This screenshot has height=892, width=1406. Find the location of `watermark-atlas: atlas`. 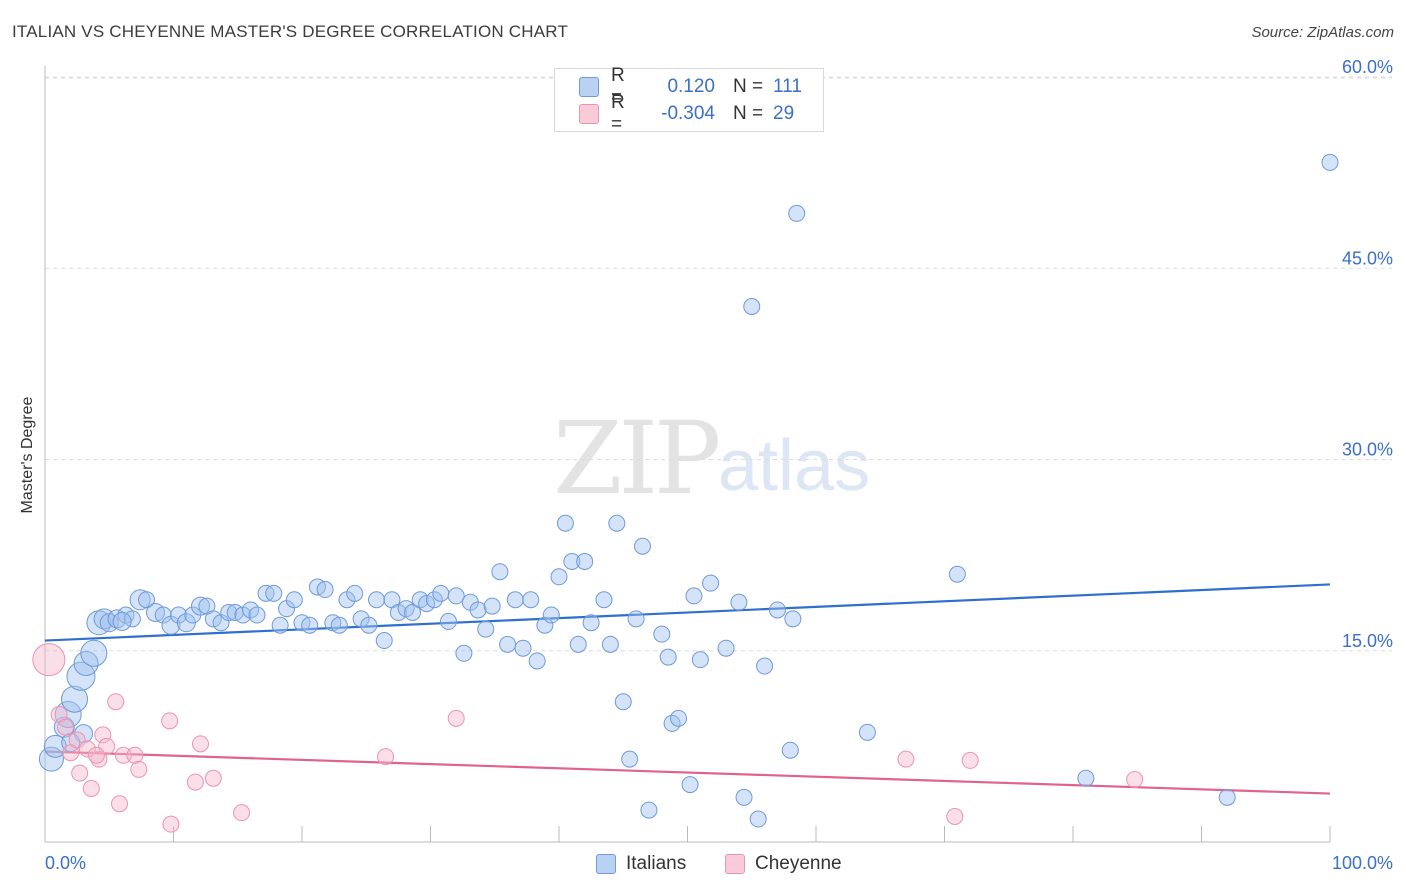

watermark-atlas: atlas is located at coordinates (794, 466).